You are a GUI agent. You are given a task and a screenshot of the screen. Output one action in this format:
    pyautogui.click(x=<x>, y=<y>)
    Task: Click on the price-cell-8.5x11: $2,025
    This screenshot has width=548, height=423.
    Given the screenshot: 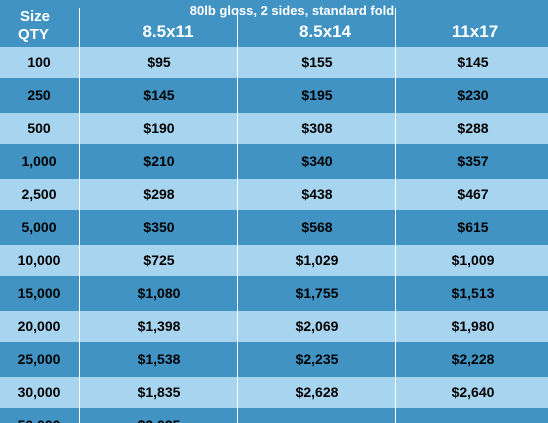 What is the action you would take?
    pyautogui.click(x=159, y=416)
    